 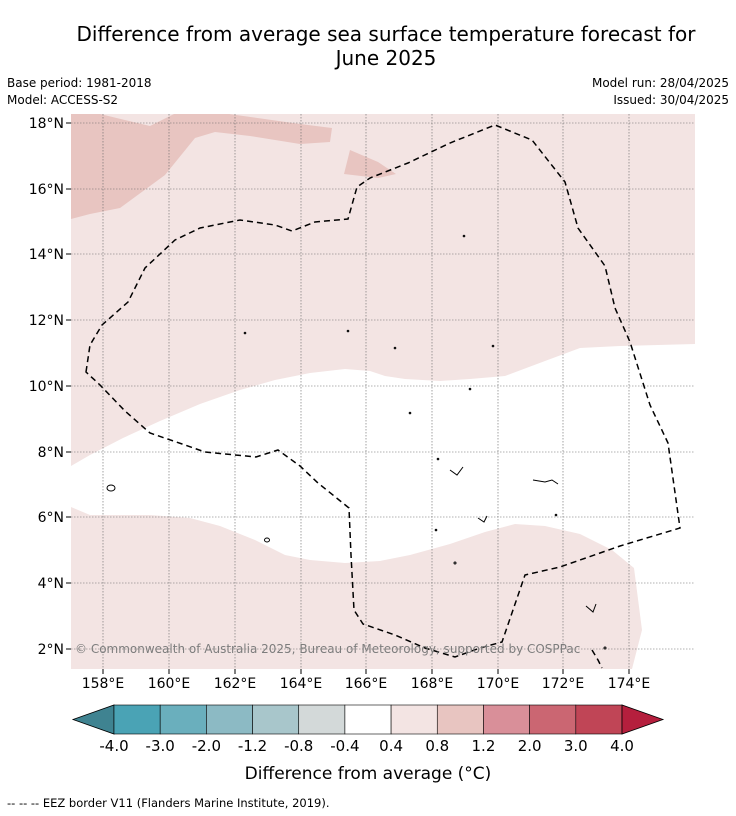 What do you see at coordinates (79, 92) in the screenshot?
I see `meta-left: Base period: 1981-2018 Model: ACCESS-S2` at bounding box center [79, 92].